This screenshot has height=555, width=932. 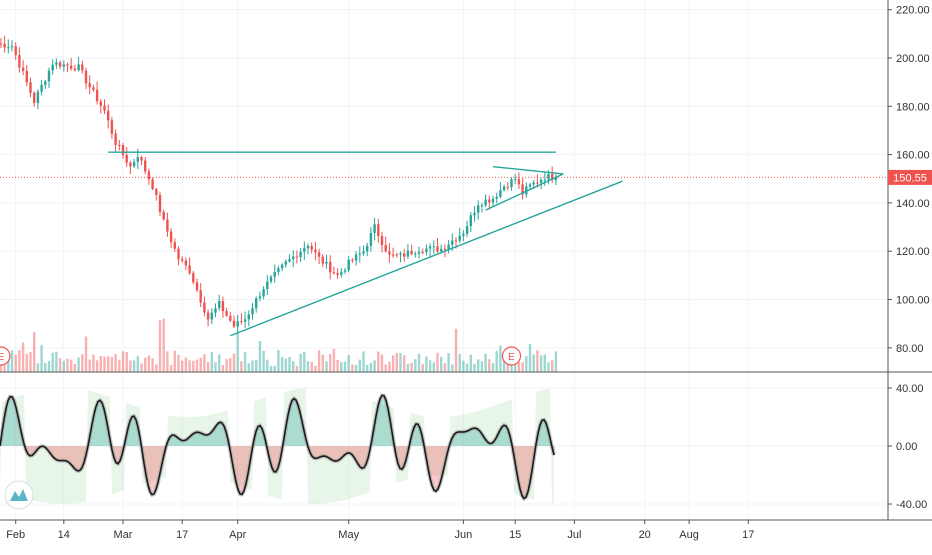 I want to click on last-price-value: 150.55, so click(x=910, y=178).